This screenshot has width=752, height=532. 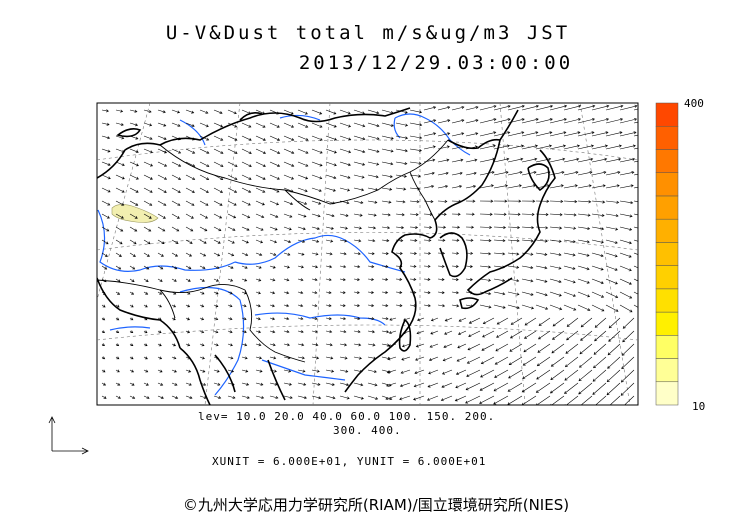 What do you see at coordinates (667, 207) in the screenshot?
I see `colorbar-segment` at bounding box center [667, 207].